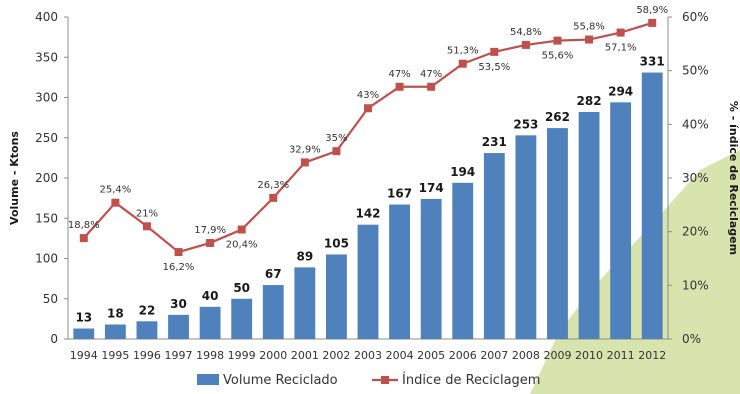  I want to click on bar-value-label: 142, so click(367, 214).